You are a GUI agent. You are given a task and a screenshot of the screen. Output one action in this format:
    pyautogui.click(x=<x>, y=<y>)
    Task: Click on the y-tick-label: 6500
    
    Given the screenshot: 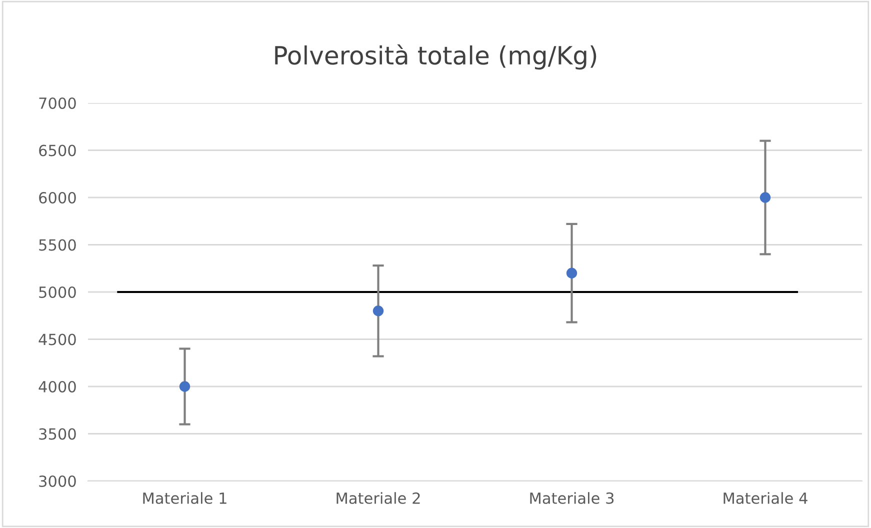 What is the action you would take?
    pyautogui.click(x=57, y=150)
    